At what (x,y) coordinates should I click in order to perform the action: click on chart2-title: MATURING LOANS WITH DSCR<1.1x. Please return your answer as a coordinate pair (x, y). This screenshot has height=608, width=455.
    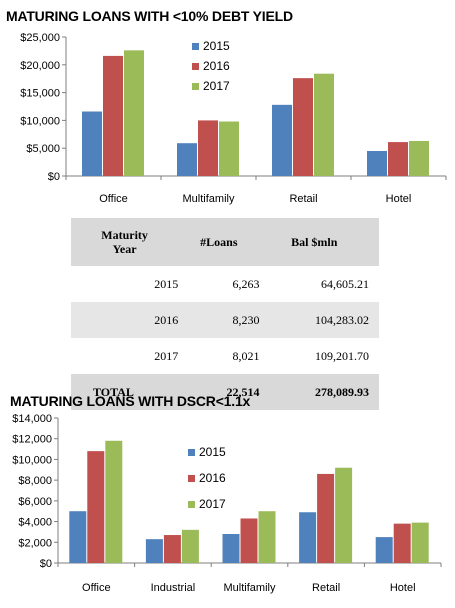
    Looking at the image, I should click on (130, 401).